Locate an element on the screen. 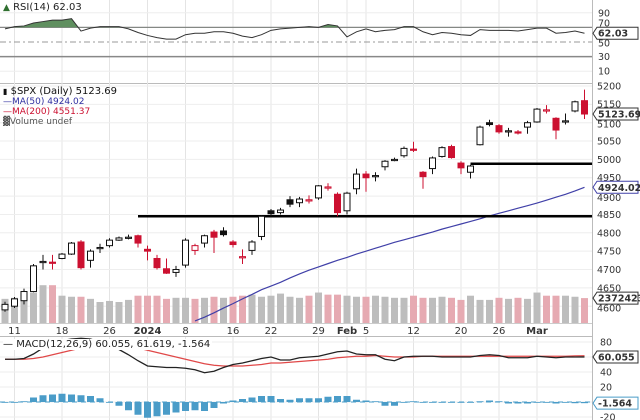 The height and width of the screenshot is (420, 640). rsi-tick-label: 50 is located at coordinates (604, 44).